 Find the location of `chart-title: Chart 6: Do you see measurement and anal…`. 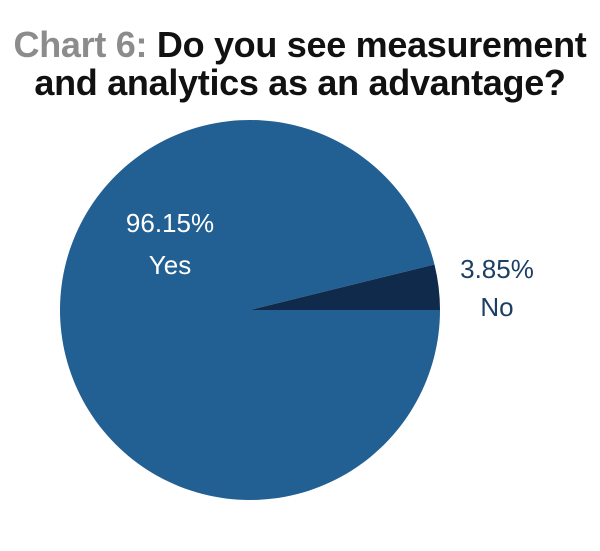

chart-title: Chart 6: Do you see measurement and anal… is located at coordinates (300, 64).